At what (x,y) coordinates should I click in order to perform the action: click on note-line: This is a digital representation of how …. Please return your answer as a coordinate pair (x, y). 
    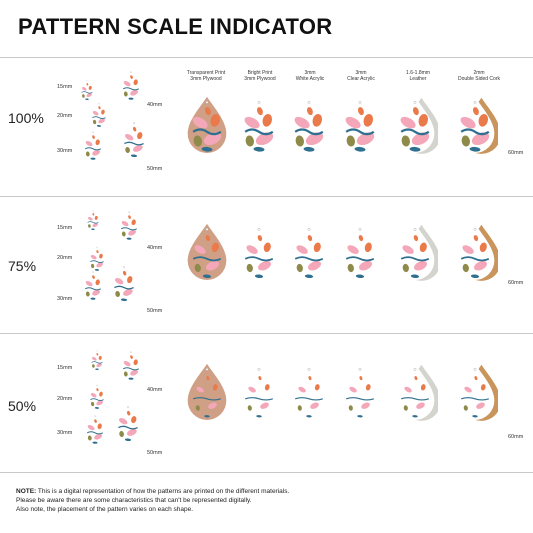
    Looking at the image, I should click on (163, 491).